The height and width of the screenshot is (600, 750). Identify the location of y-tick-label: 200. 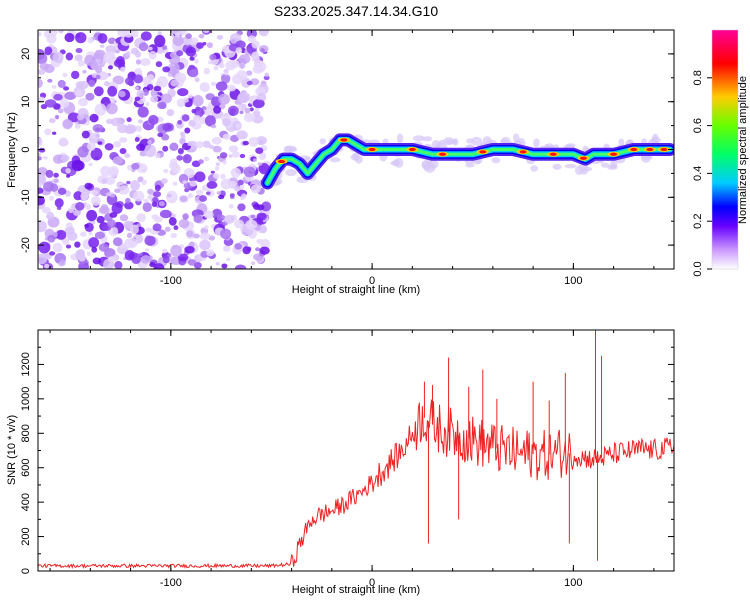
(26, 536).